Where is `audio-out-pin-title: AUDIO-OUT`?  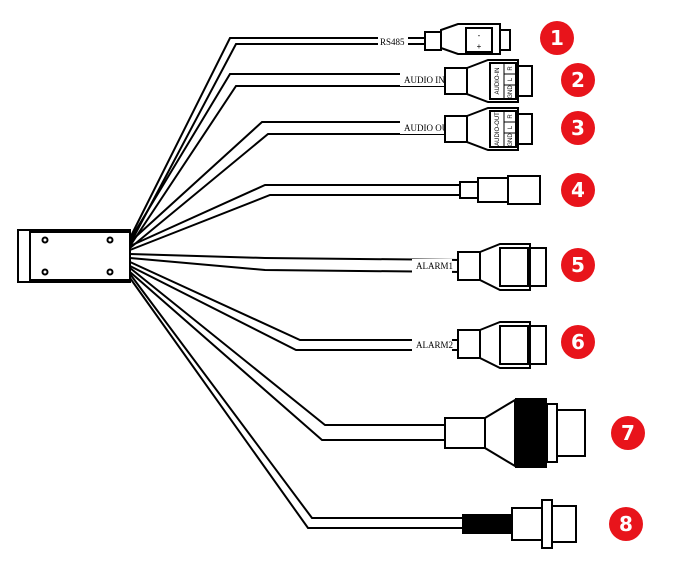
audio-out-pin-title: AUDIO-OUT is located at coordinates (498, 129).